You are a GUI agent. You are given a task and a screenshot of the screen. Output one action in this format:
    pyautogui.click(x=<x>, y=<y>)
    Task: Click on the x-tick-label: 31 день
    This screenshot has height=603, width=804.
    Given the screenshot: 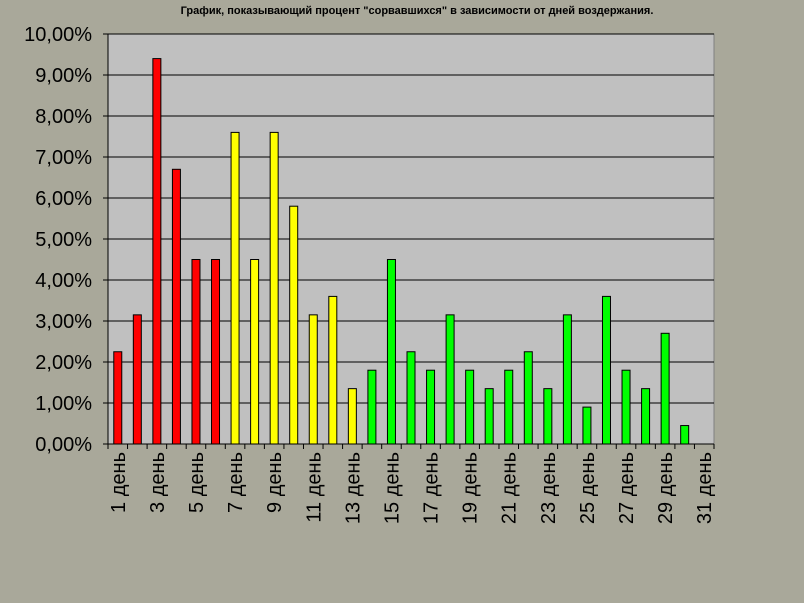 What is the action you would take?
    pyautogui.click(x=705, y=488)
    